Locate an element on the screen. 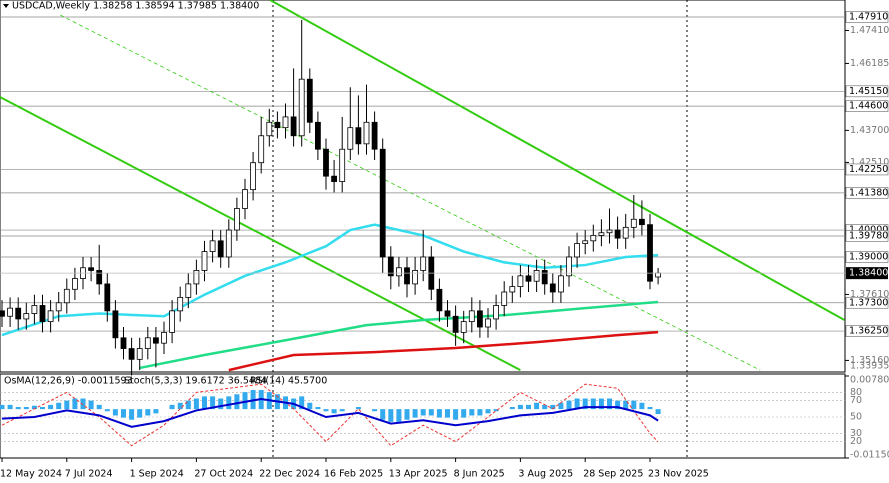 This screenshot has height=483, width=889. level-label: 1.36250 is located at coordinates (868, 331).